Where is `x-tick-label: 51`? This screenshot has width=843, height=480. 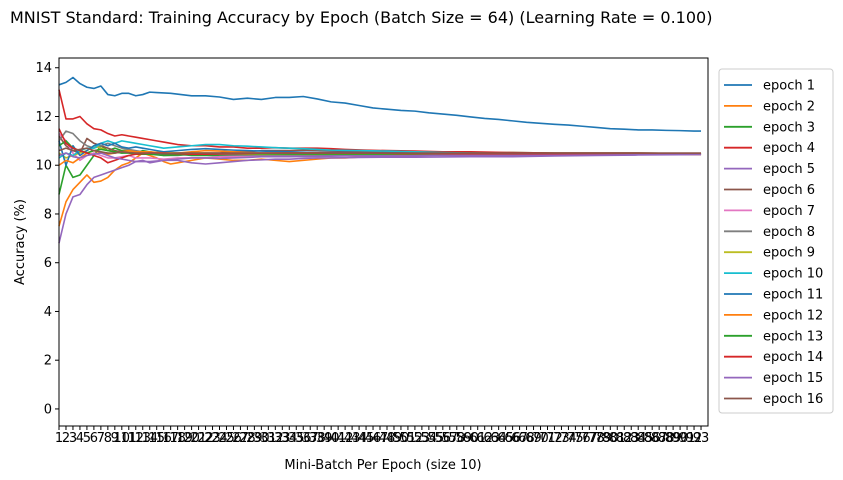
x-tick-label: 51 is located at coordinates (408, 438).